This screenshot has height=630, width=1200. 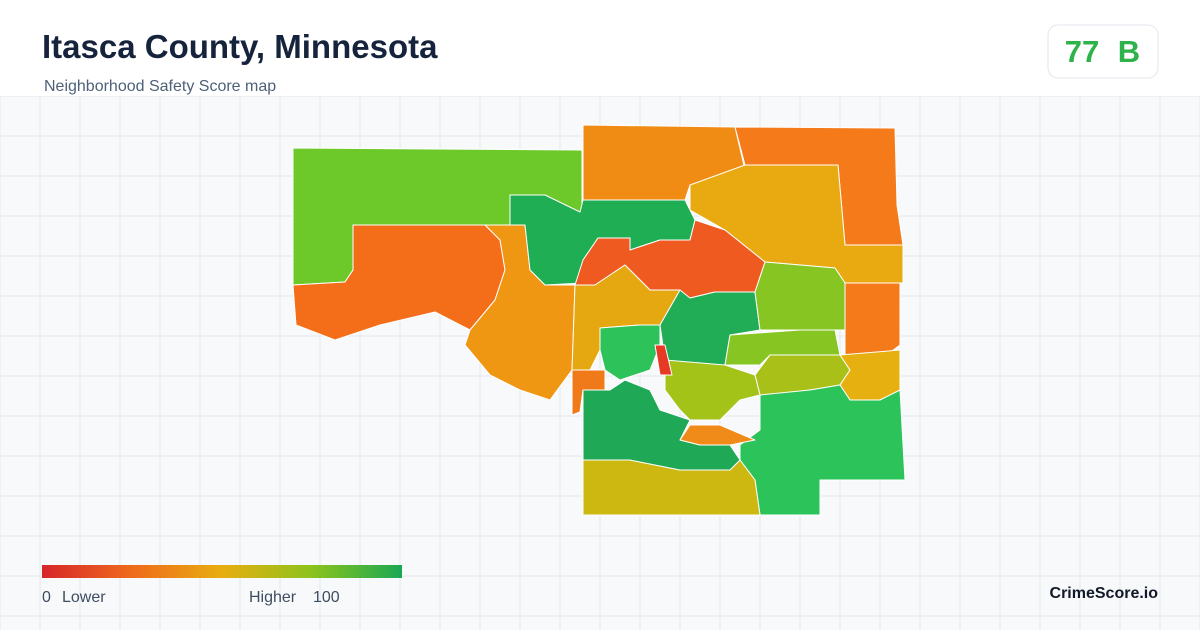 I want to click on title: Itasca County, Minnesota, so click(x=240, y=46).